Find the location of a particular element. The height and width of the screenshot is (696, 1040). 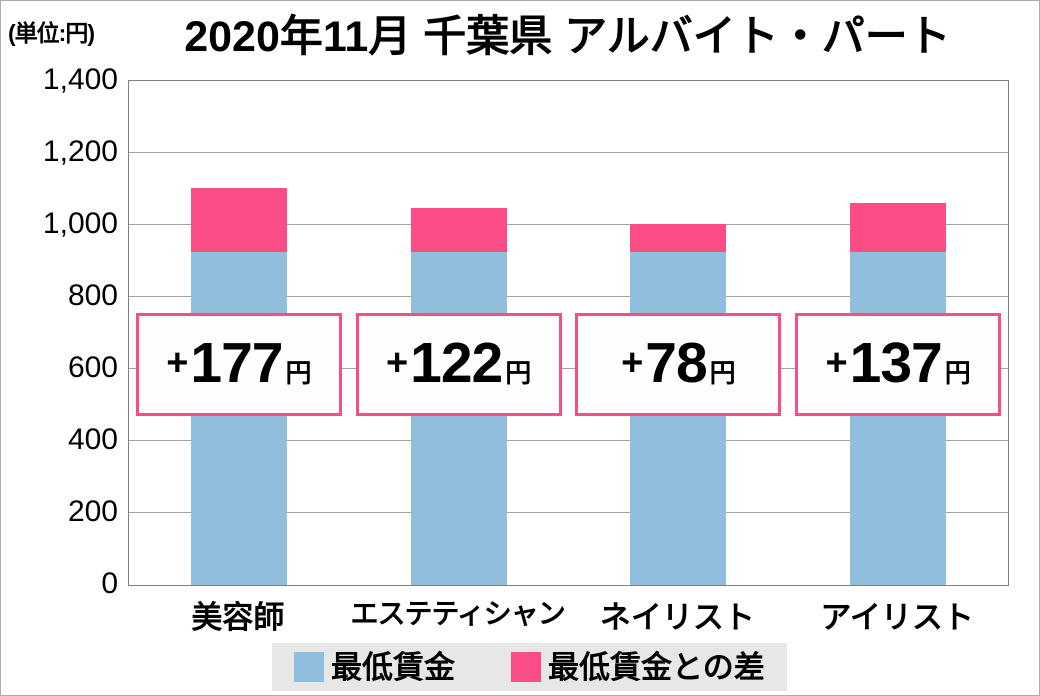

diff-value: 137 is located at coordinates (896, 363).